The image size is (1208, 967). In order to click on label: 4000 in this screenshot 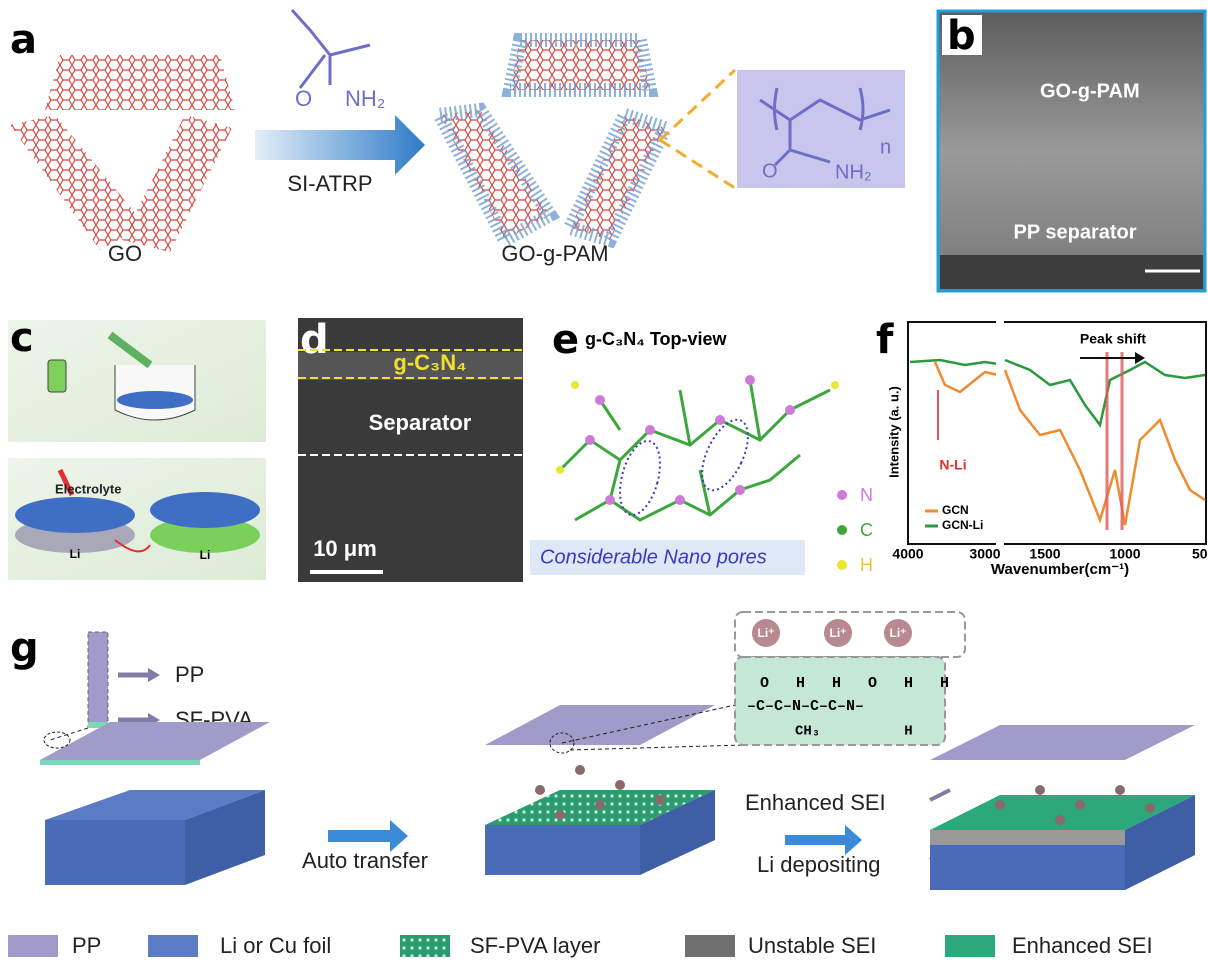, I will do `click(907, 554)`.